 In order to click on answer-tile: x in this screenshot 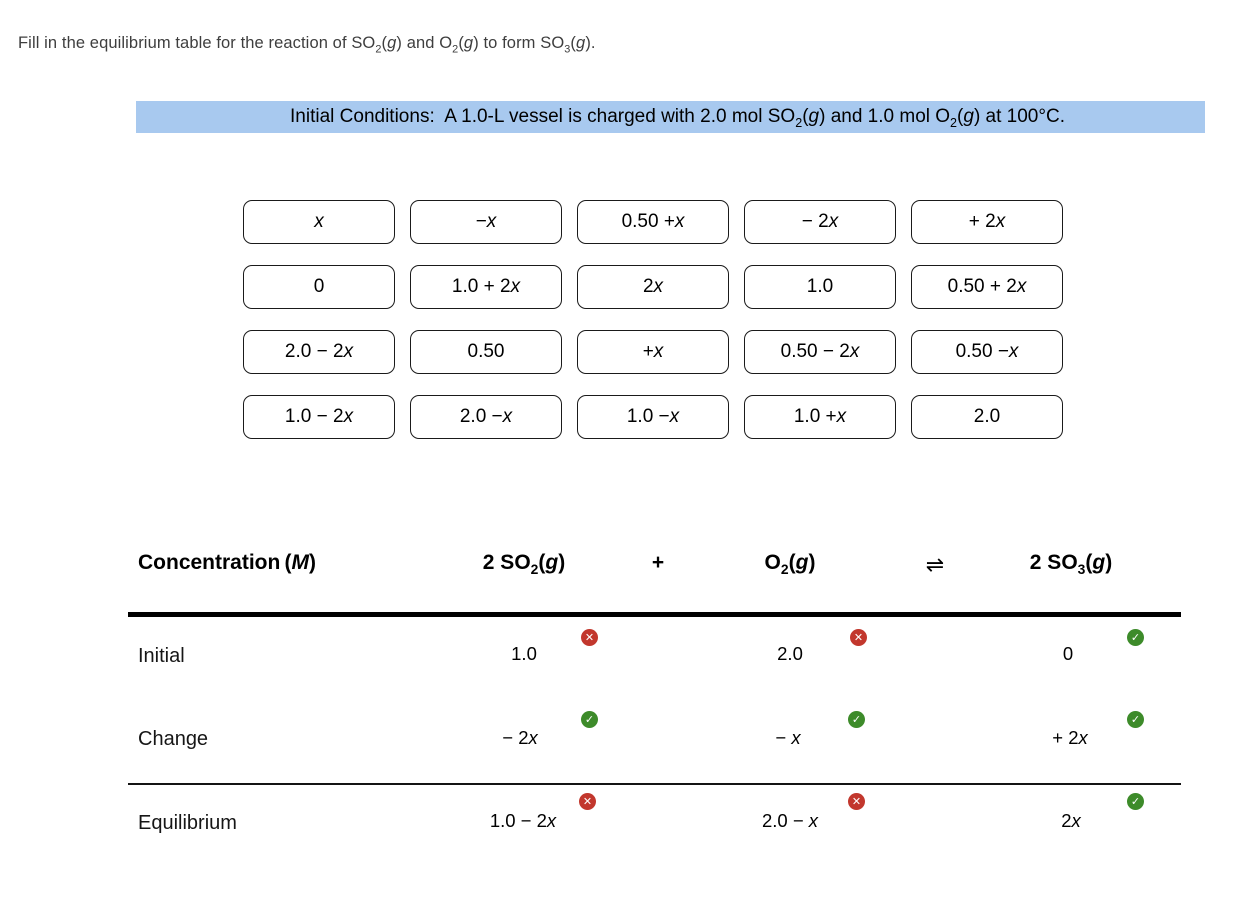, I will do `click(319, 222)`.